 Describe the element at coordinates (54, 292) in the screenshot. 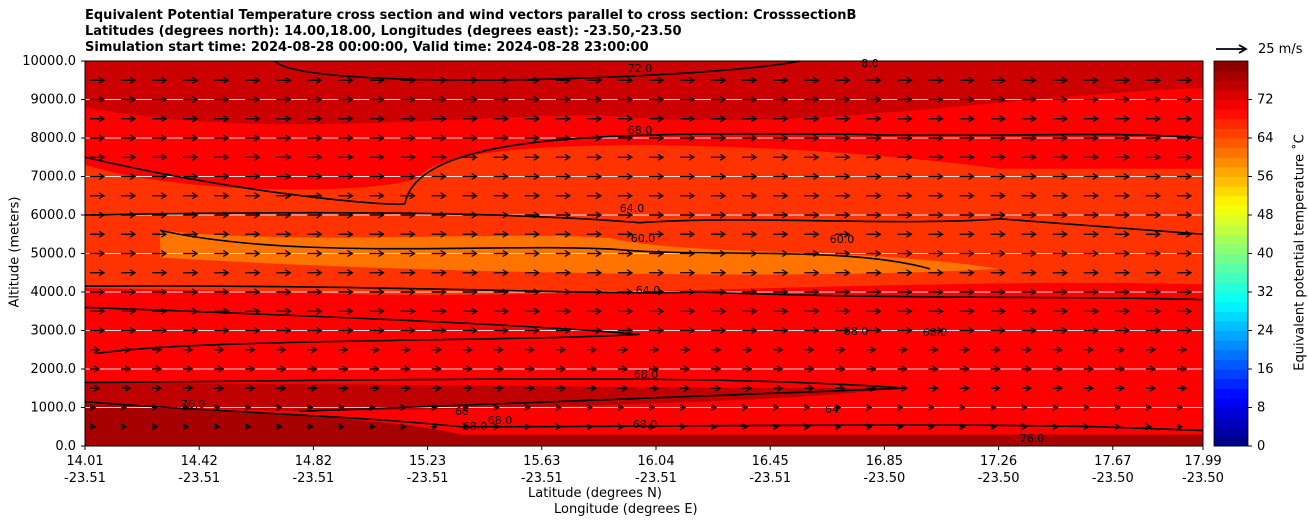

I see `y-tick-label-4: 4000.0` at that location.